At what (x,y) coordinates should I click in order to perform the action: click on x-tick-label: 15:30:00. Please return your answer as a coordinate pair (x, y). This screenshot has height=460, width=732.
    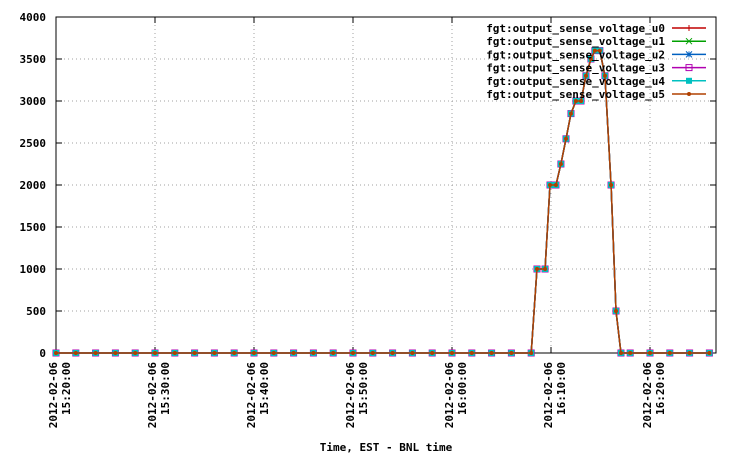
    Looking at the image, I should click on (165, 388).